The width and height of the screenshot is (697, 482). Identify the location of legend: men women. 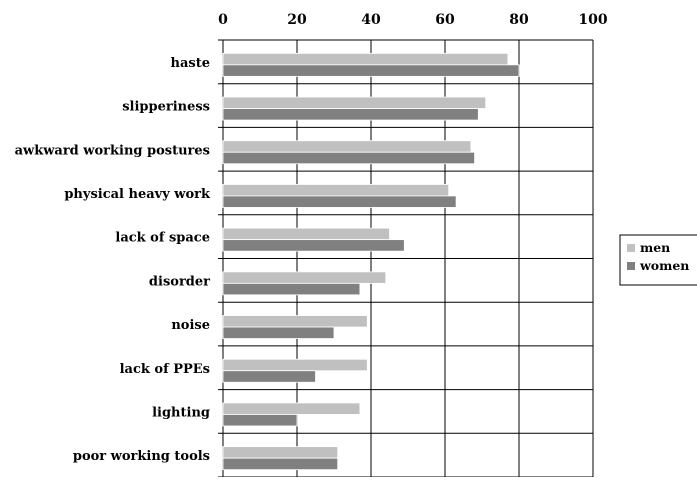
(658, 260).